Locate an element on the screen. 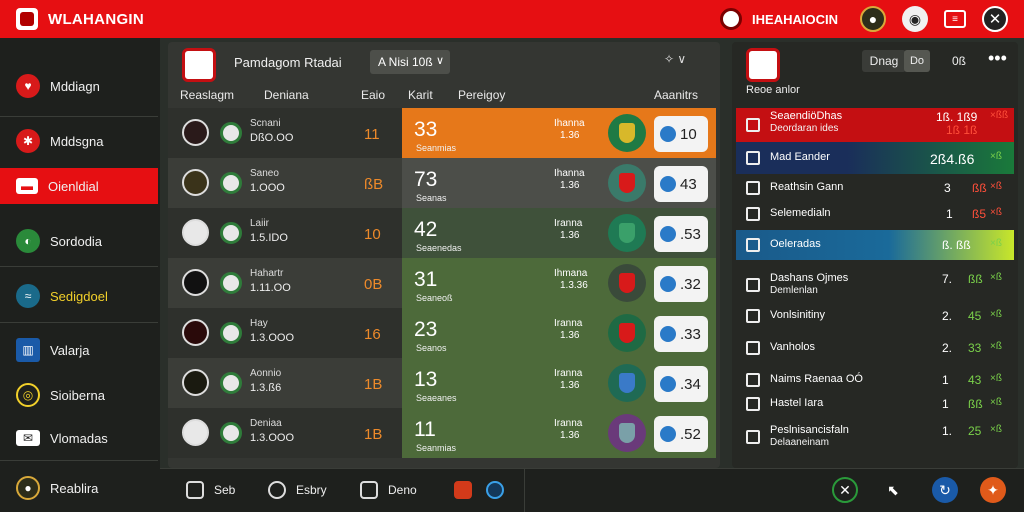 The height and width of the screenshot is (512, 1024). row-value: 1.3.OOO is located at coordinates (272, 338).